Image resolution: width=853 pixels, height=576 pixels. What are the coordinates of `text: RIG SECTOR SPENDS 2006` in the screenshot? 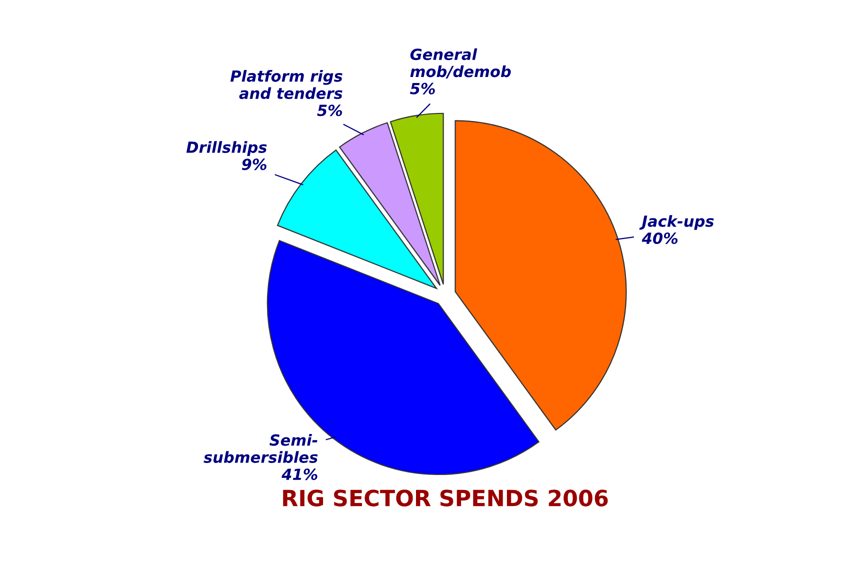 It's located at (445, 498).